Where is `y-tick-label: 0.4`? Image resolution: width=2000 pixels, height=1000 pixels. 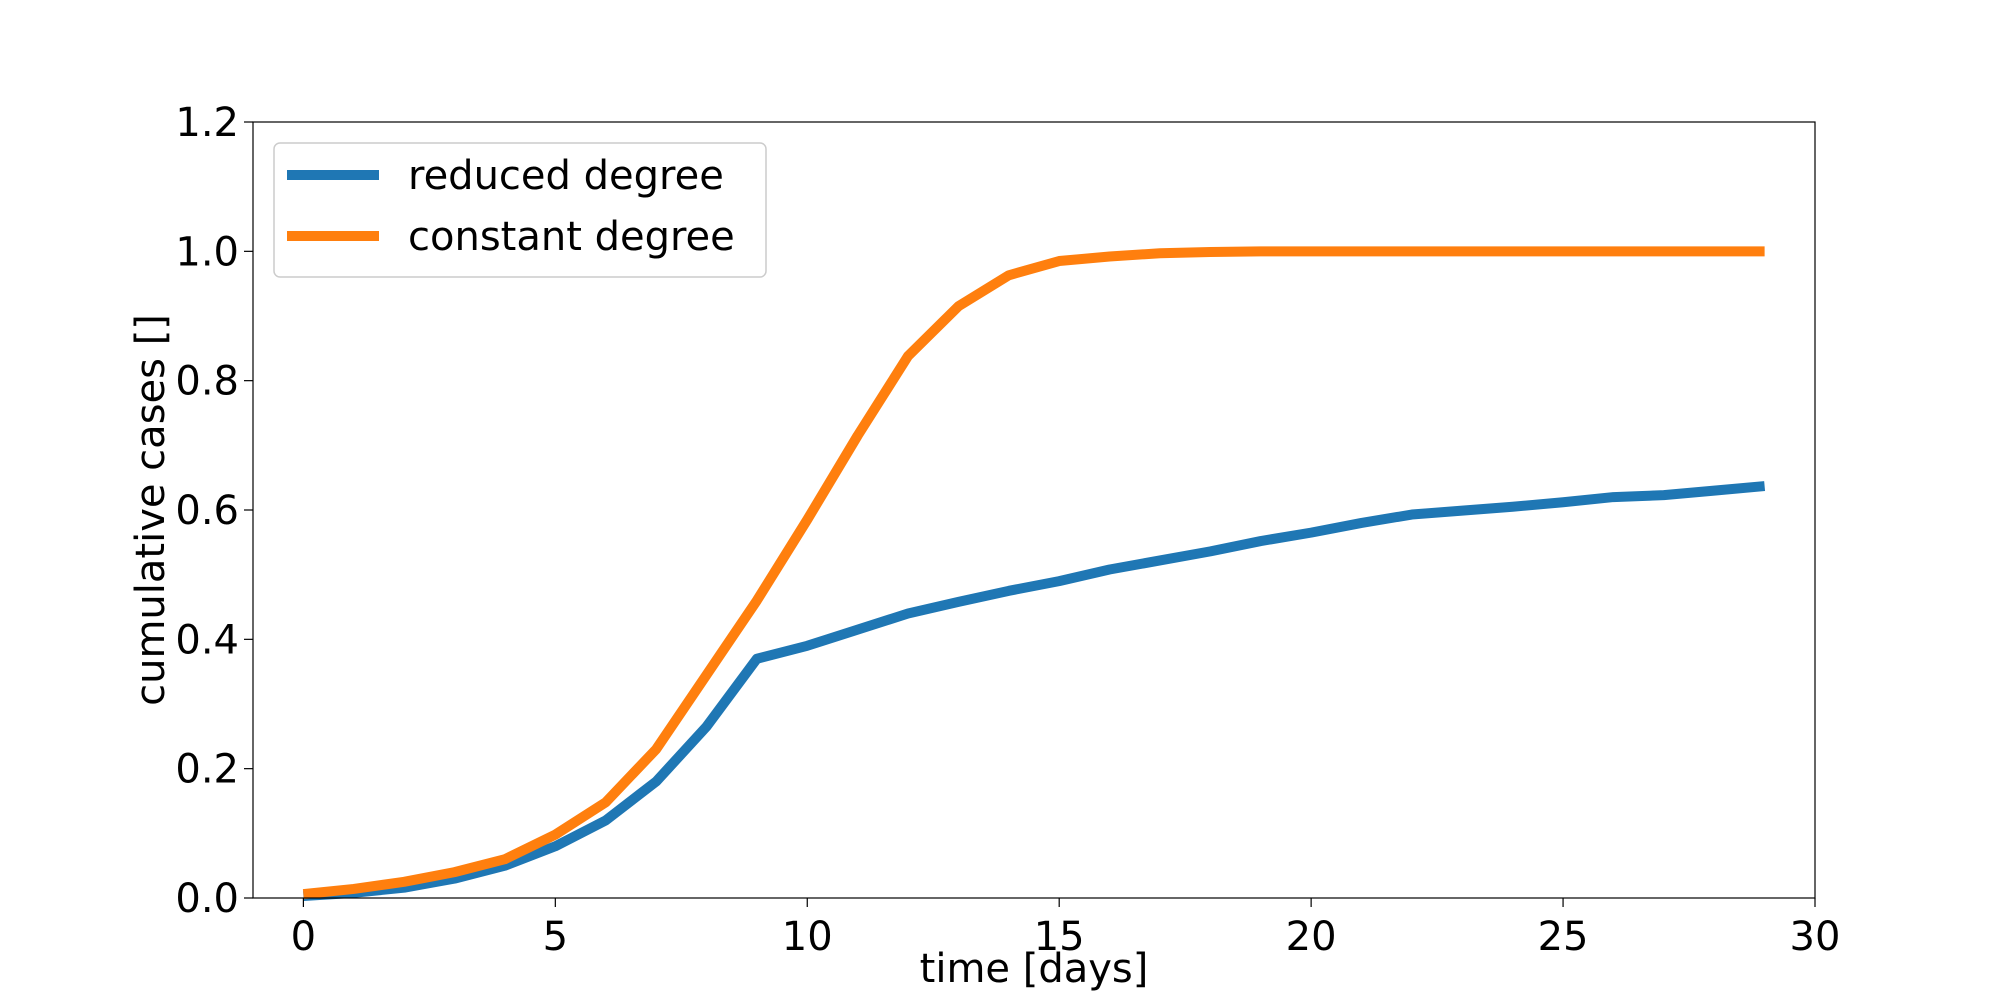
y-tick-label: 0.4 is located at coordinates (207, 640).